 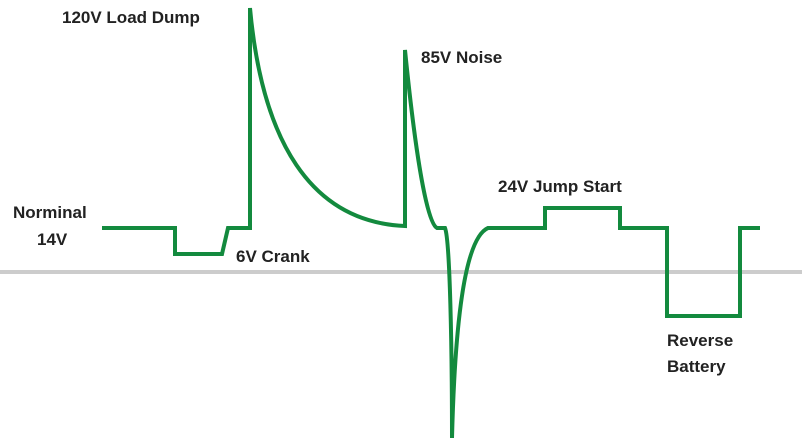 What do you see at coordinates (50, 212) in the screenshot?
I see `label-nominal: Norminal` at bounding box center [50, 212].